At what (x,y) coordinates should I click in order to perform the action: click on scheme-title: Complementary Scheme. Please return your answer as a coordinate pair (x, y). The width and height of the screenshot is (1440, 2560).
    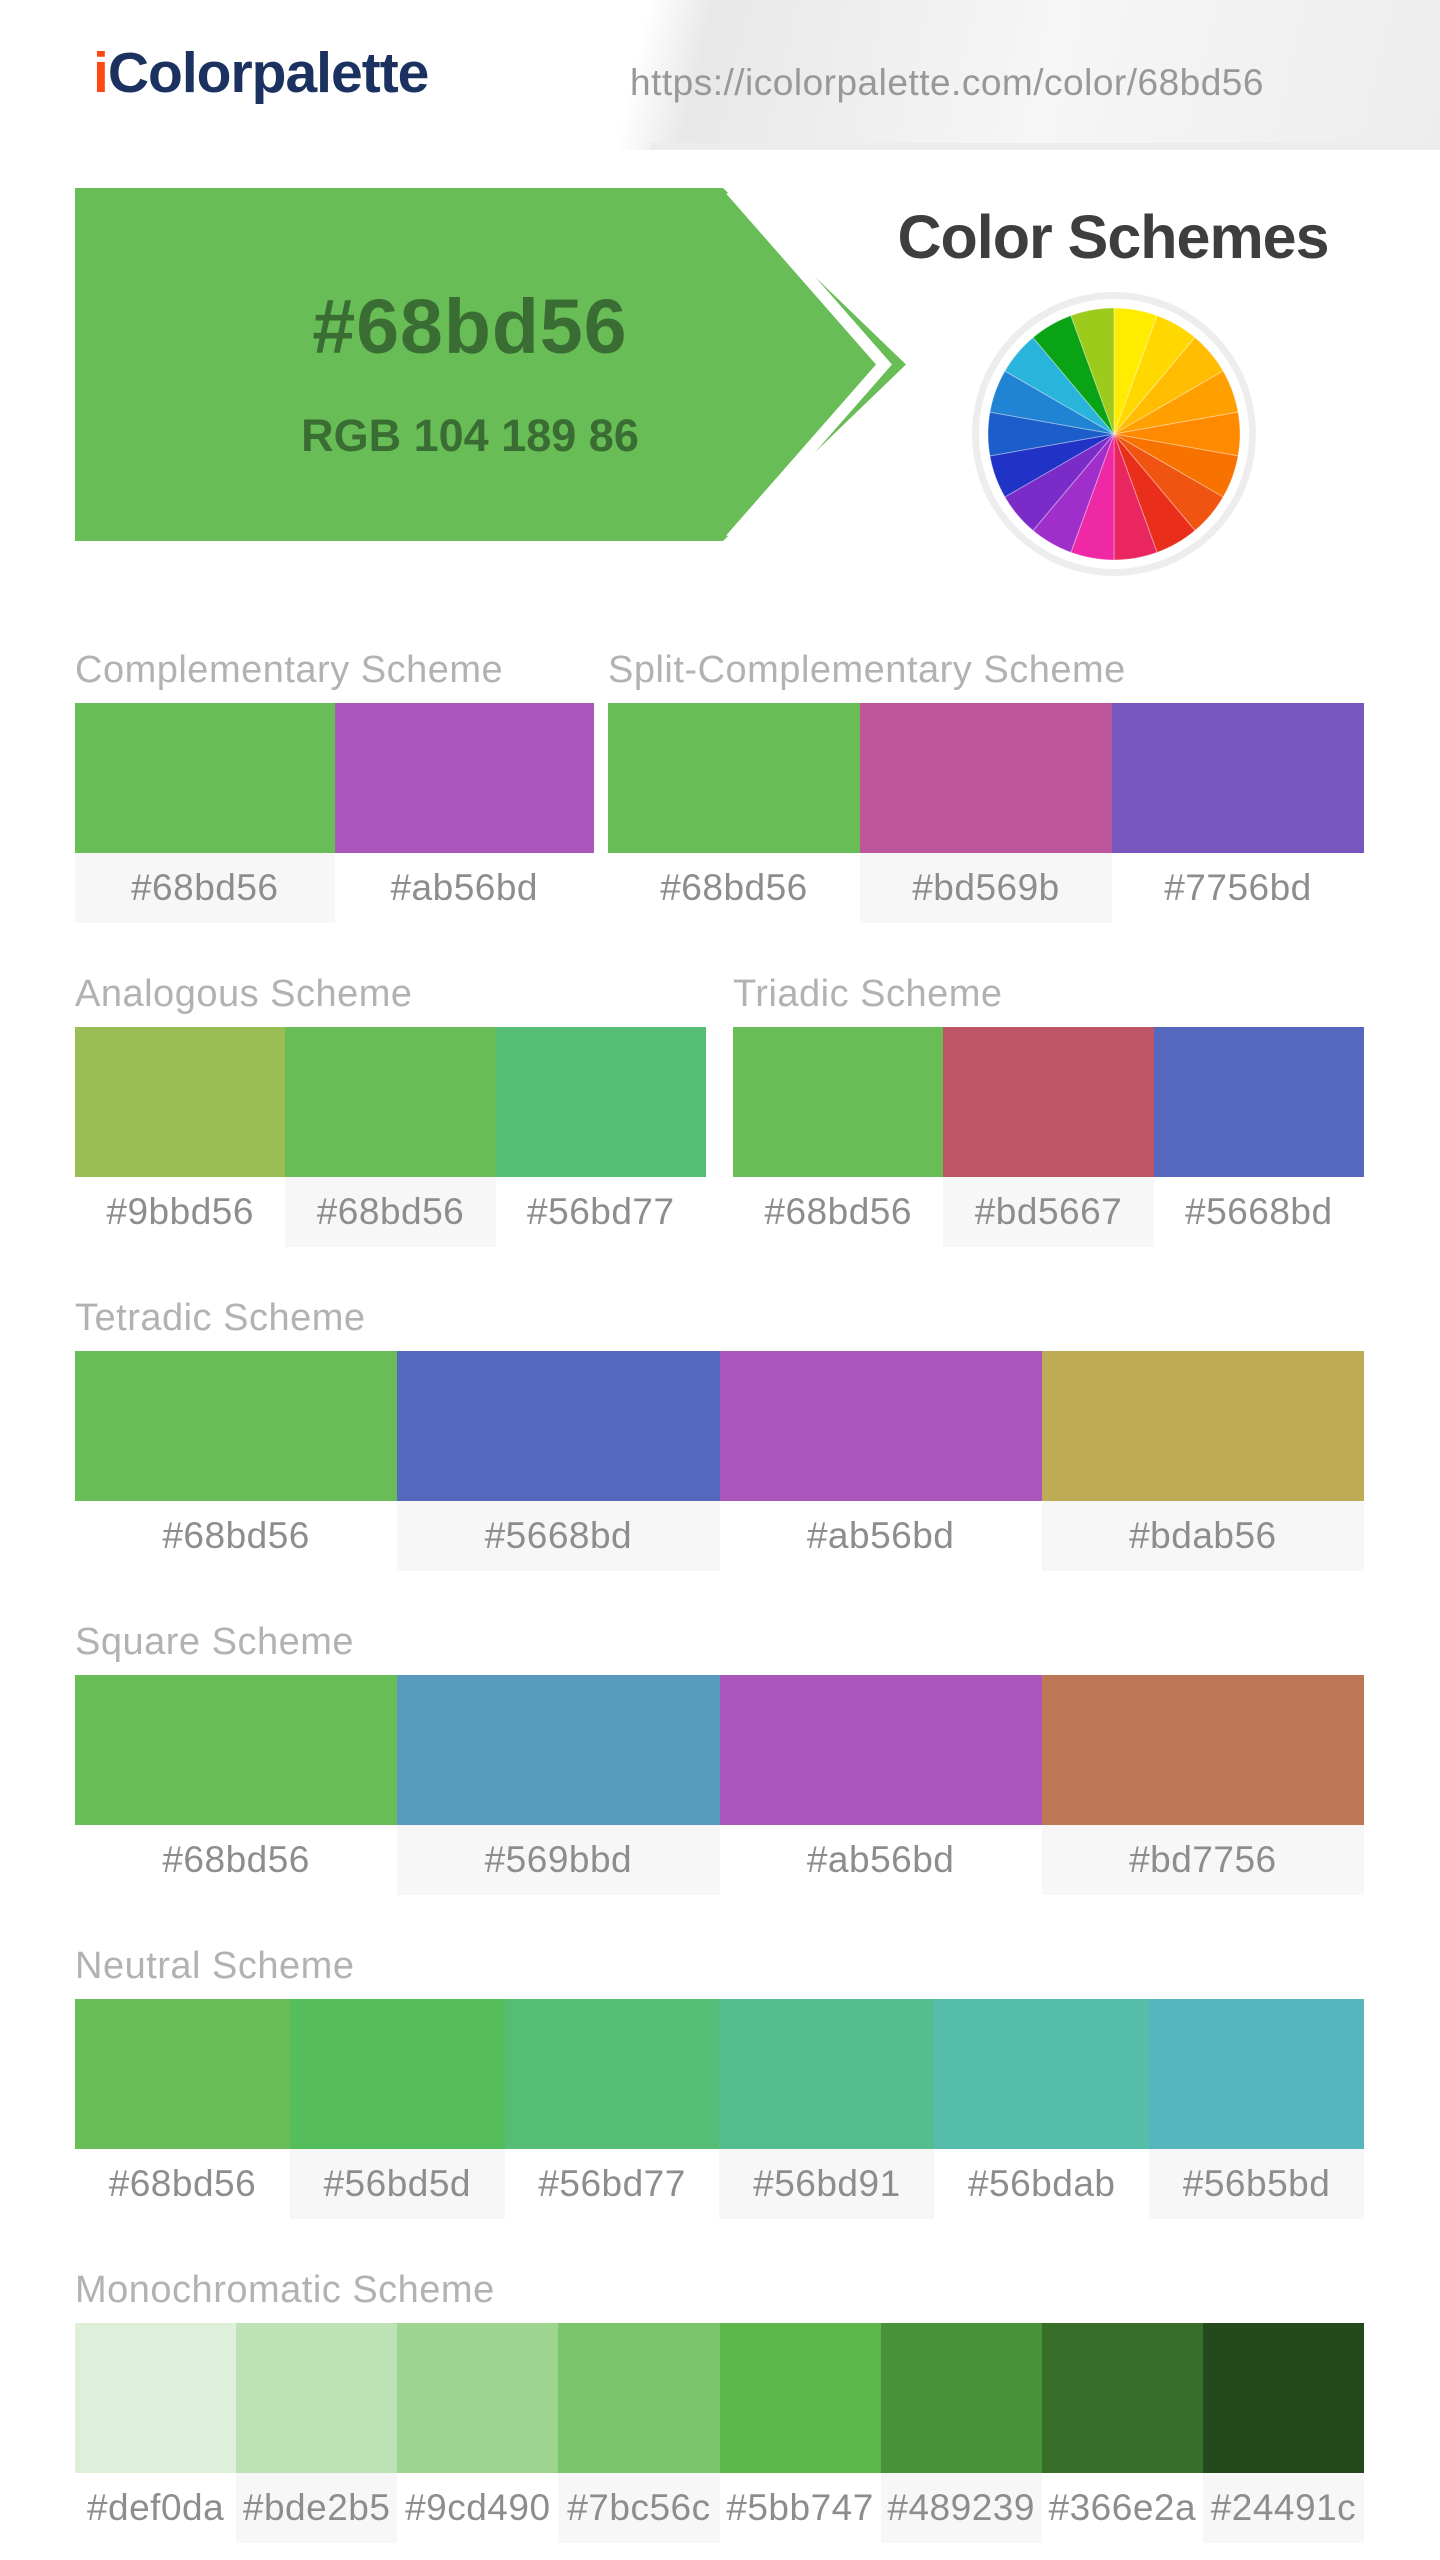
    Looking at the image, I should click on (289, 670).